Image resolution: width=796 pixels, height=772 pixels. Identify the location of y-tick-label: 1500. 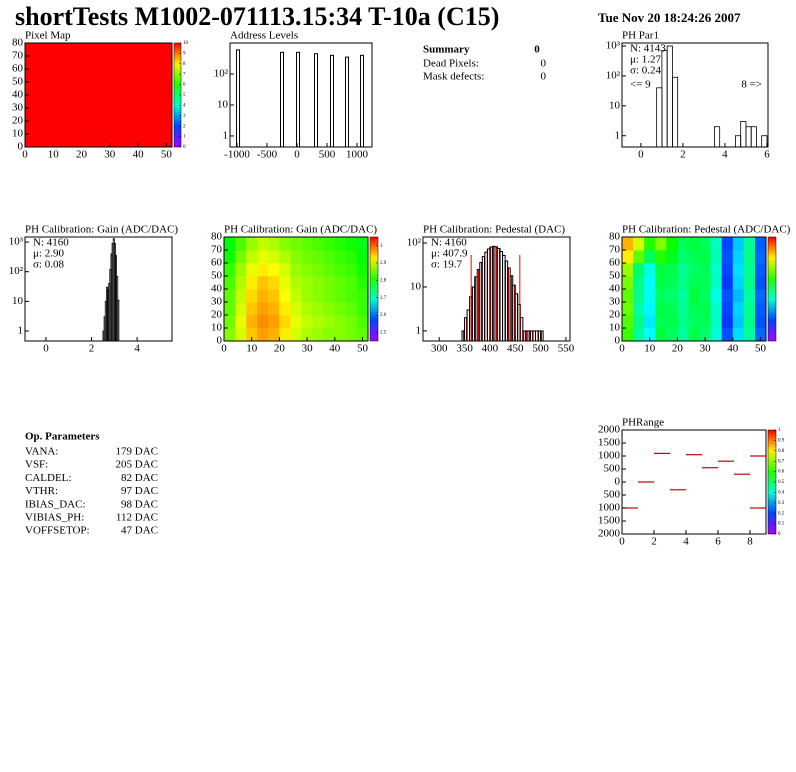
(609, 443).